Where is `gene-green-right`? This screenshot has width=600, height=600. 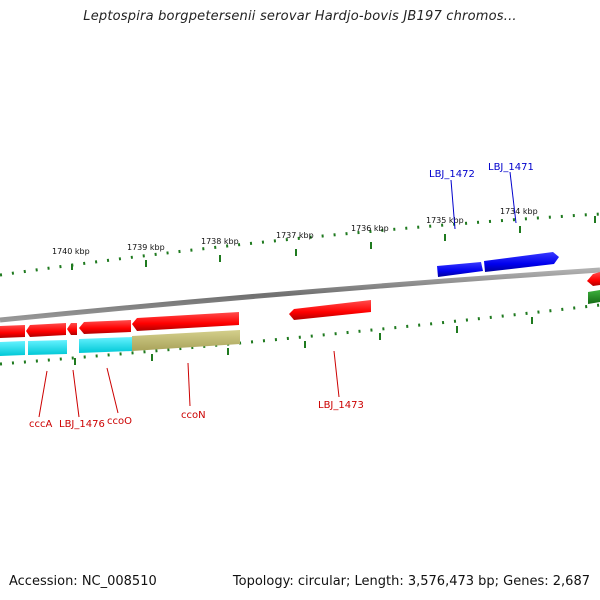
gene-green-right is located at coordinates (594, 297).